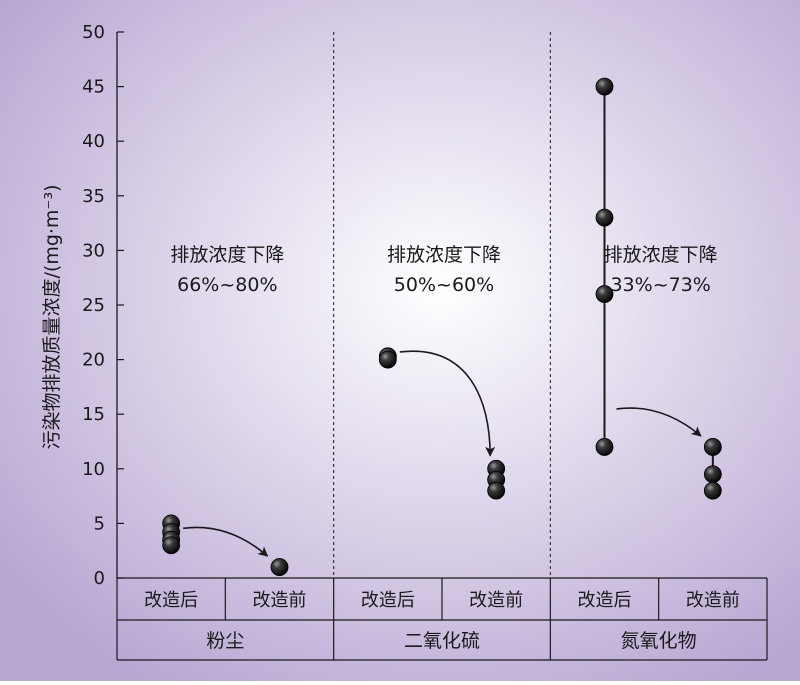 The width and height of the screenshot is (800, 685). What do you see at coordinates (442, 641) in the screenshot?
I see `group-label: 二氧化硫` at bounding box center [442, 641].